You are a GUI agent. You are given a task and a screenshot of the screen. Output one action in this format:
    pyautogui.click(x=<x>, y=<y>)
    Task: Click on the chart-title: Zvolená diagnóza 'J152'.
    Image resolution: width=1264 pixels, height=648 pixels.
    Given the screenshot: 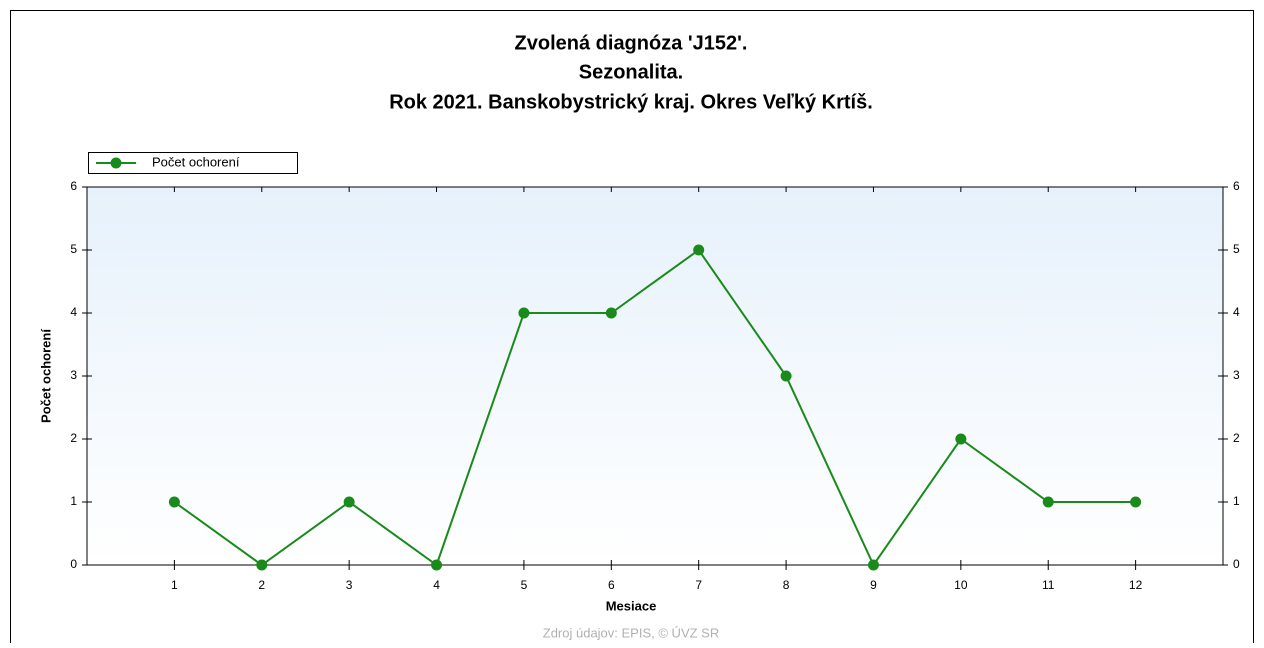 What is the action you would take?
    pyautogui.click(x=631, y=43)
    